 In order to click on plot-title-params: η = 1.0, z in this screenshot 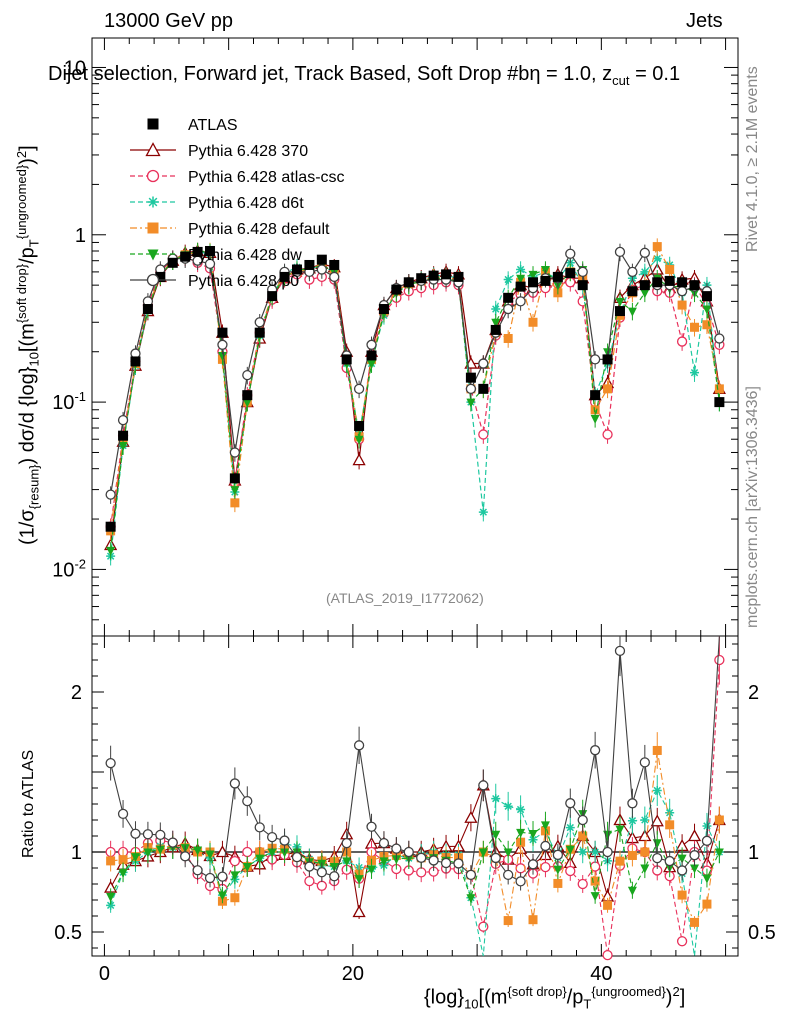, I will do `click(571, 74)`.